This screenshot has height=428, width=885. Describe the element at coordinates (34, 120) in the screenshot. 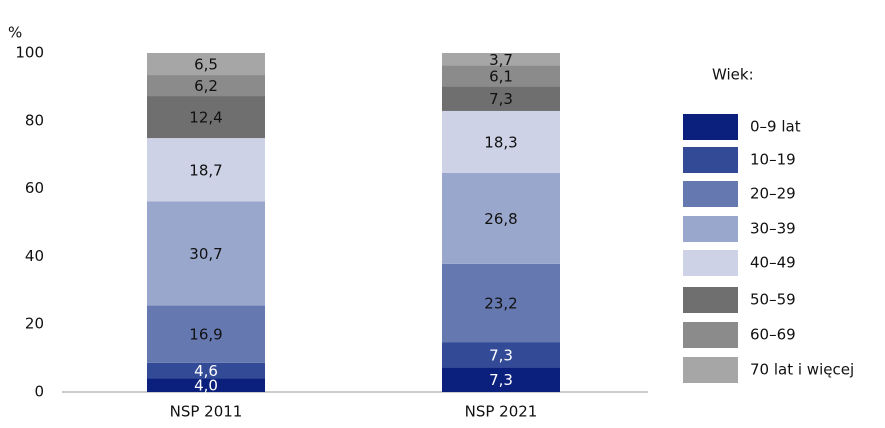

I see `y-tick-label: 80` at that location.